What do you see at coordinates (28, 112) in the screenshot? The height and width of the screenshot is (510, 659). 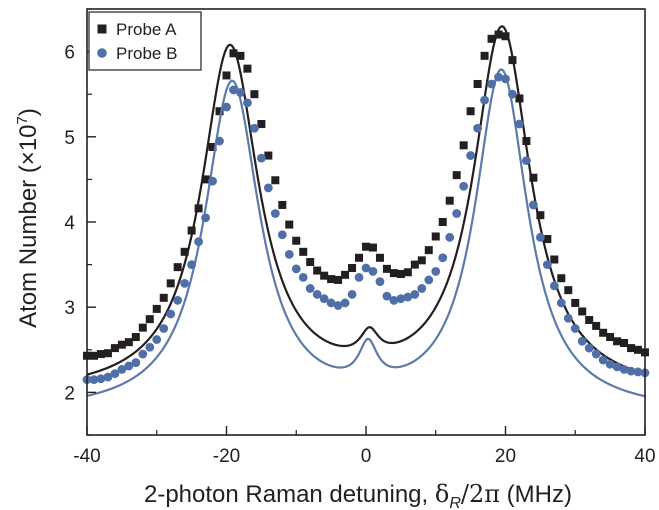 I see `y-title-close: )` at bounding box center [28, 112].